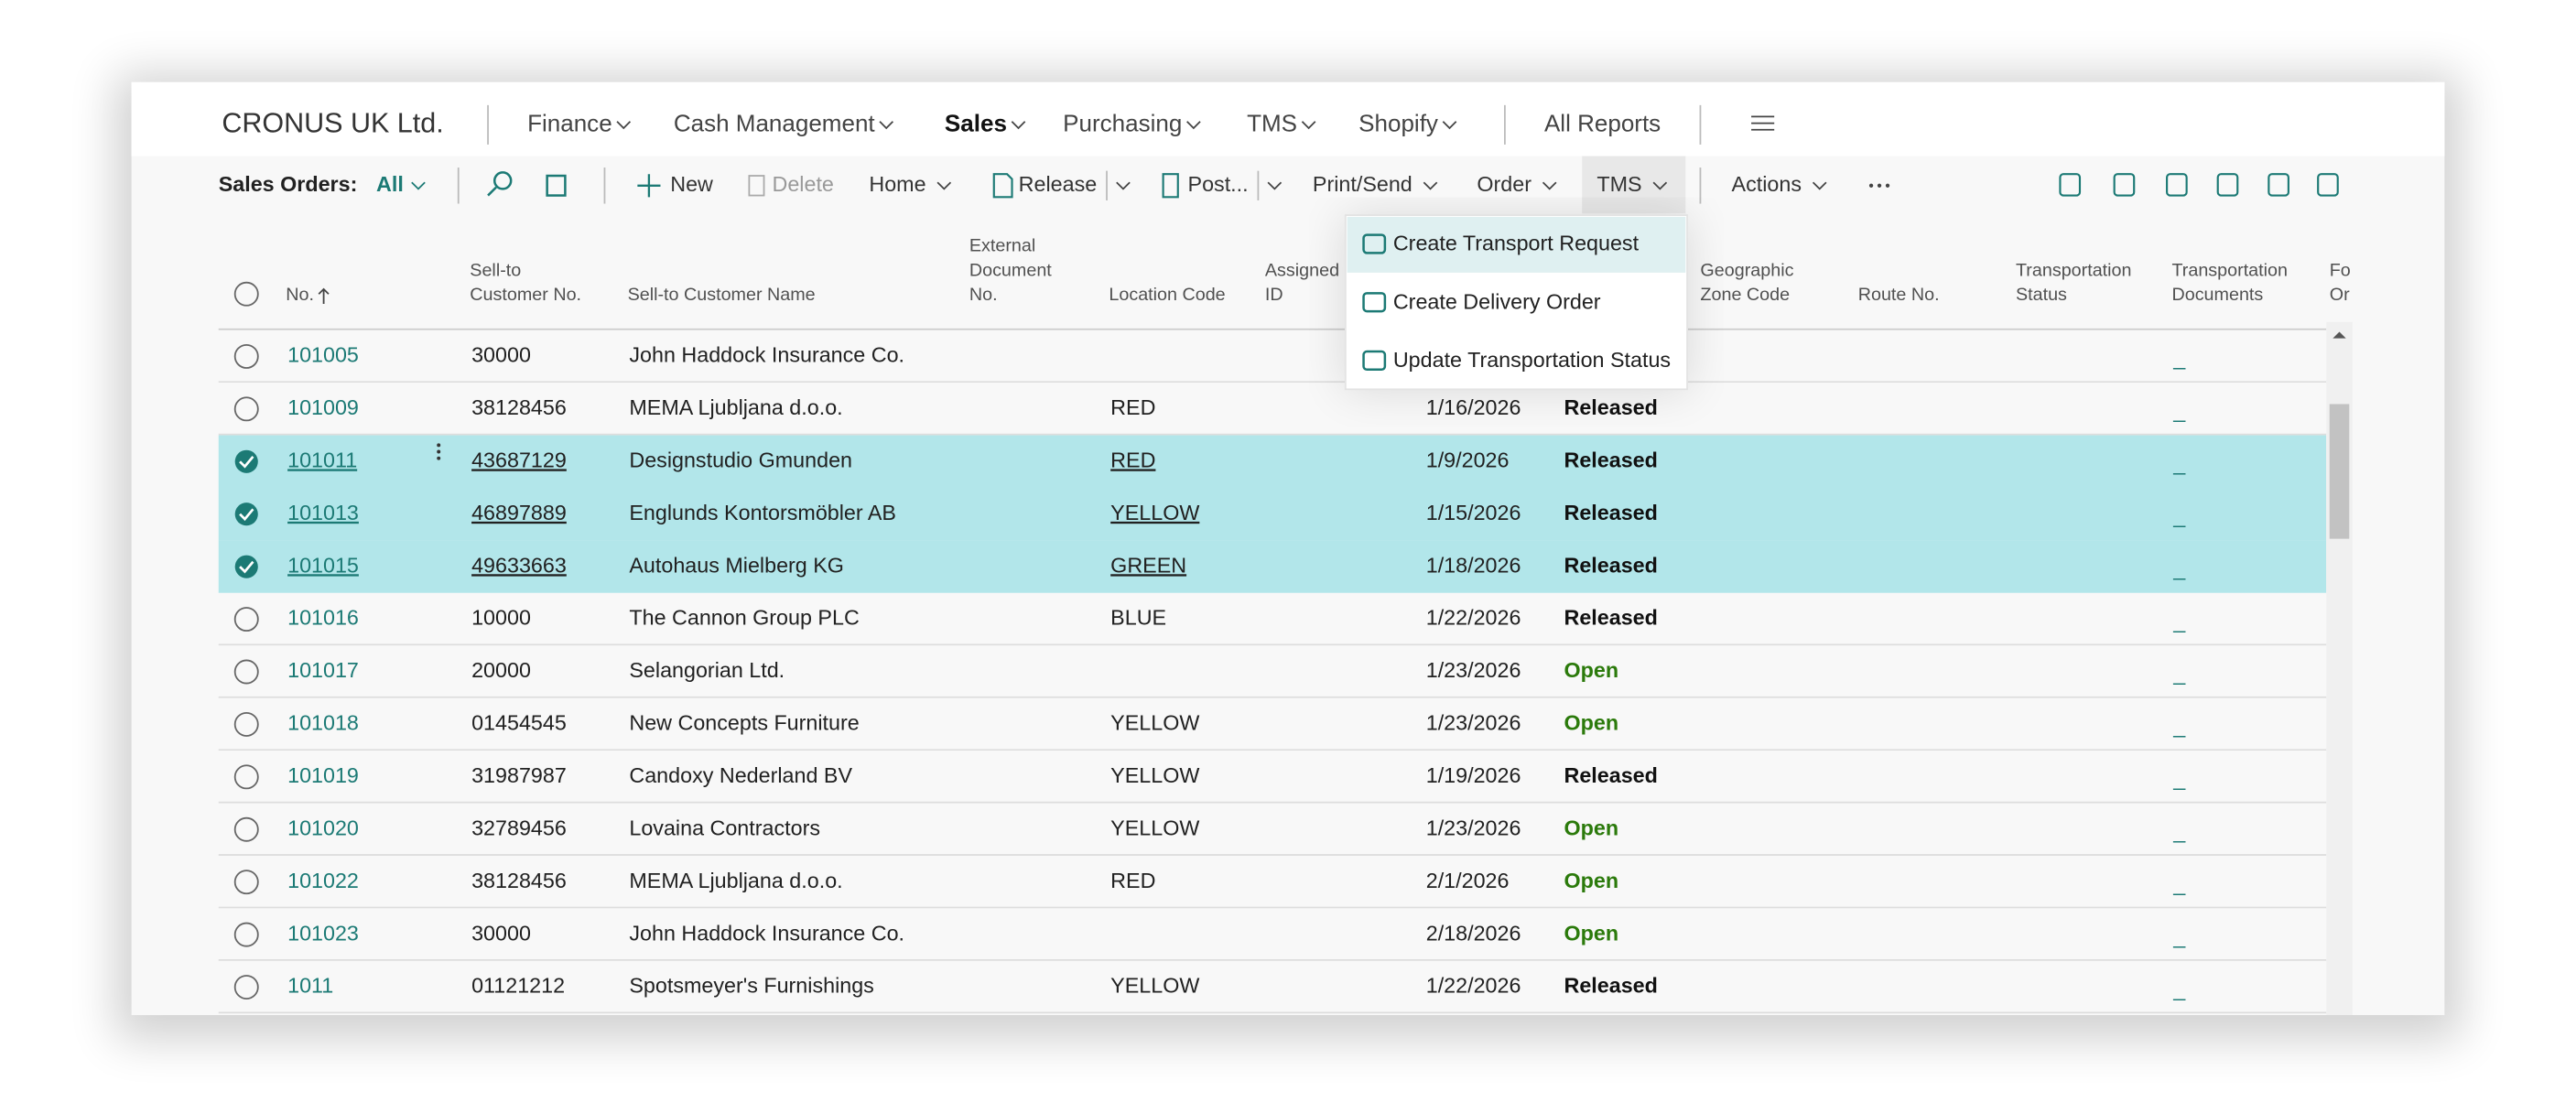  What do you see at coordinates (1497, 301) in the screenshot?
I see `menu-item: Create Delivery Order` at bounding box center [1497, 301].